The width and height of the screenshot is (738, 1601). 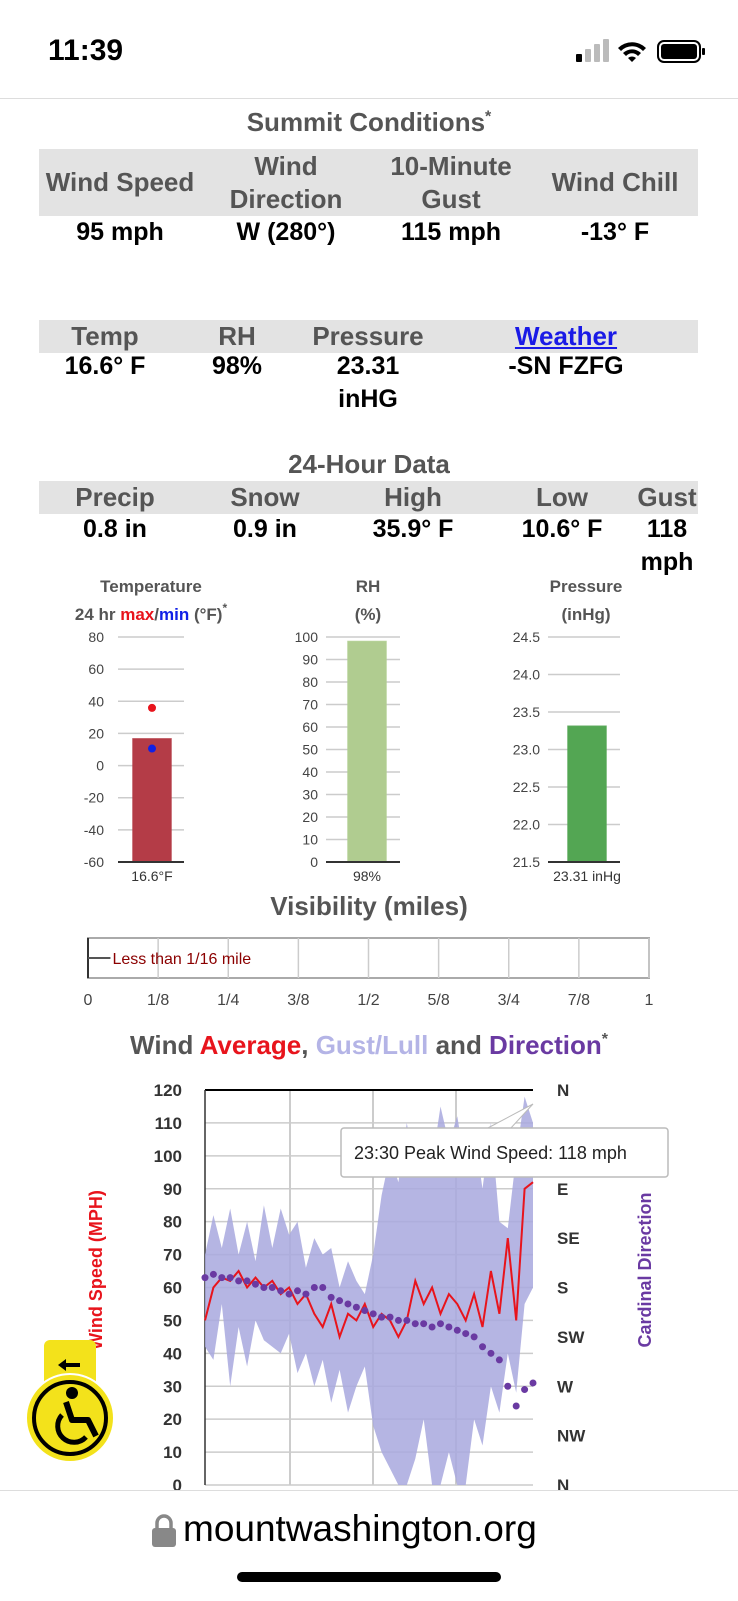 What do you see at coordinates (369, 122) in the screenshot?
I see `section-title: Summit Conditions*` at bounding box center [369, 122].